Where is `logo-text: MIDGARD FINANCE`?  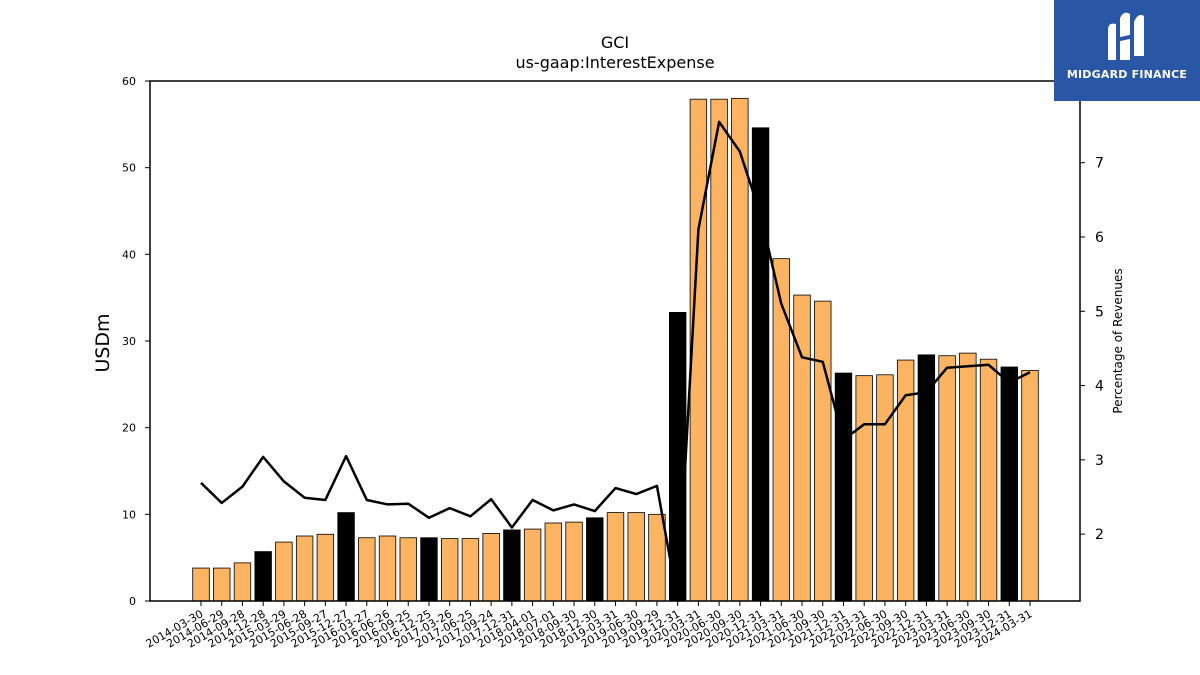 logo-text: MIDGARD FINANCE is located at coordinates (1127, 74).